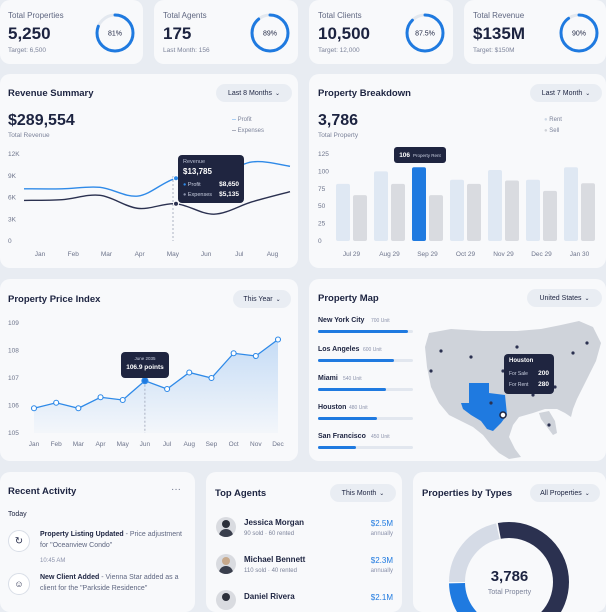 This screenshot has width=606, height=612. What do you see at coordinates (173, 254) in the screenshot?
I see `x-tick-label: May` at bounding box center [173, 254].